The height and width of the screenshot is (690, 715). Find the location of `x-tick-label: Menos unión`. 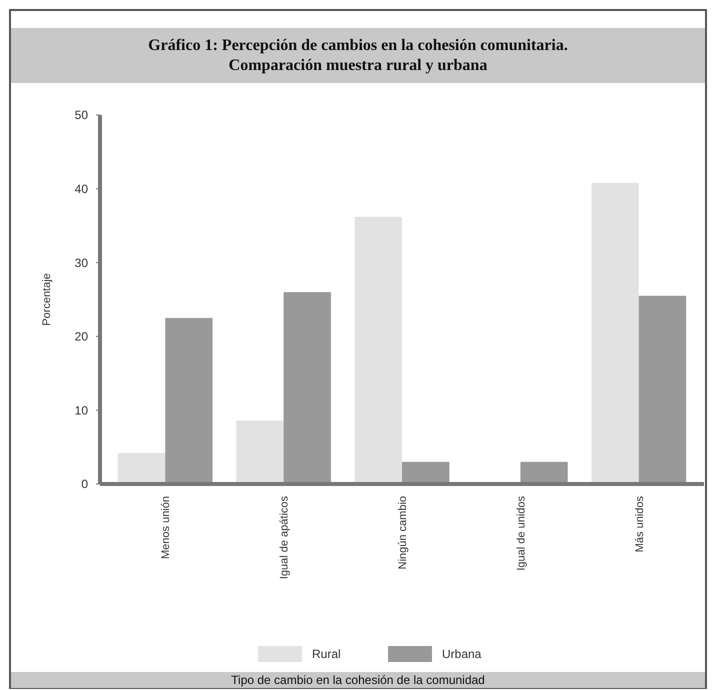

x-tick-label: Menos unión is located at coordinates (166, 527).